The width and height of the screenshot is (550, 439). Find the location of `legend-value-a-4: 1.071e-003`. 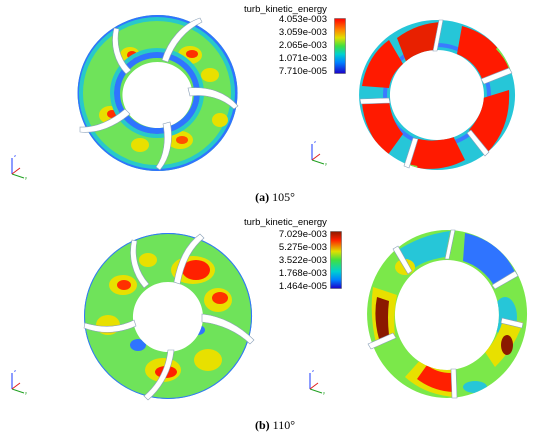

legend-value-a-4: 1.071e-003 is located at coordinates (302, 58).